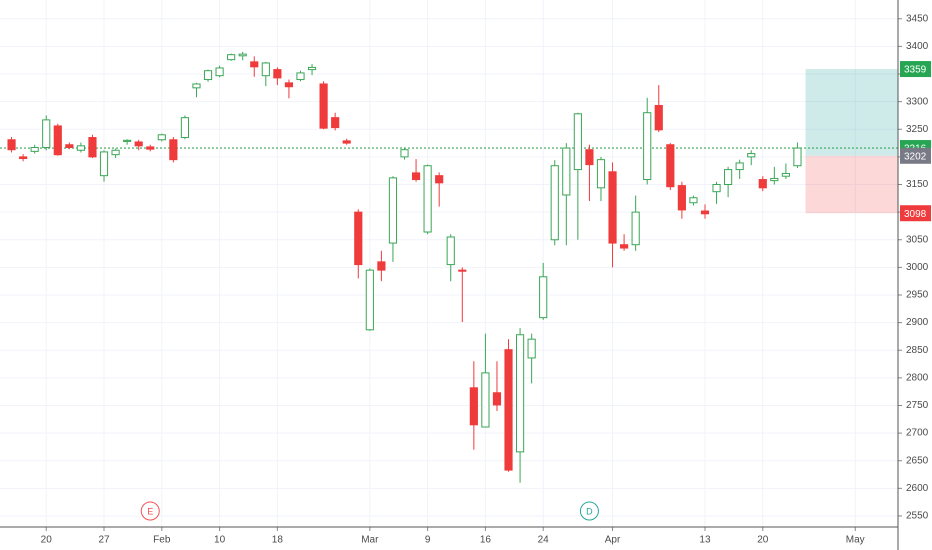  What do you see at coordinates (855, 540) in the screenshot?
I see `x-tick-label: May` at bounding box center [855, 540].